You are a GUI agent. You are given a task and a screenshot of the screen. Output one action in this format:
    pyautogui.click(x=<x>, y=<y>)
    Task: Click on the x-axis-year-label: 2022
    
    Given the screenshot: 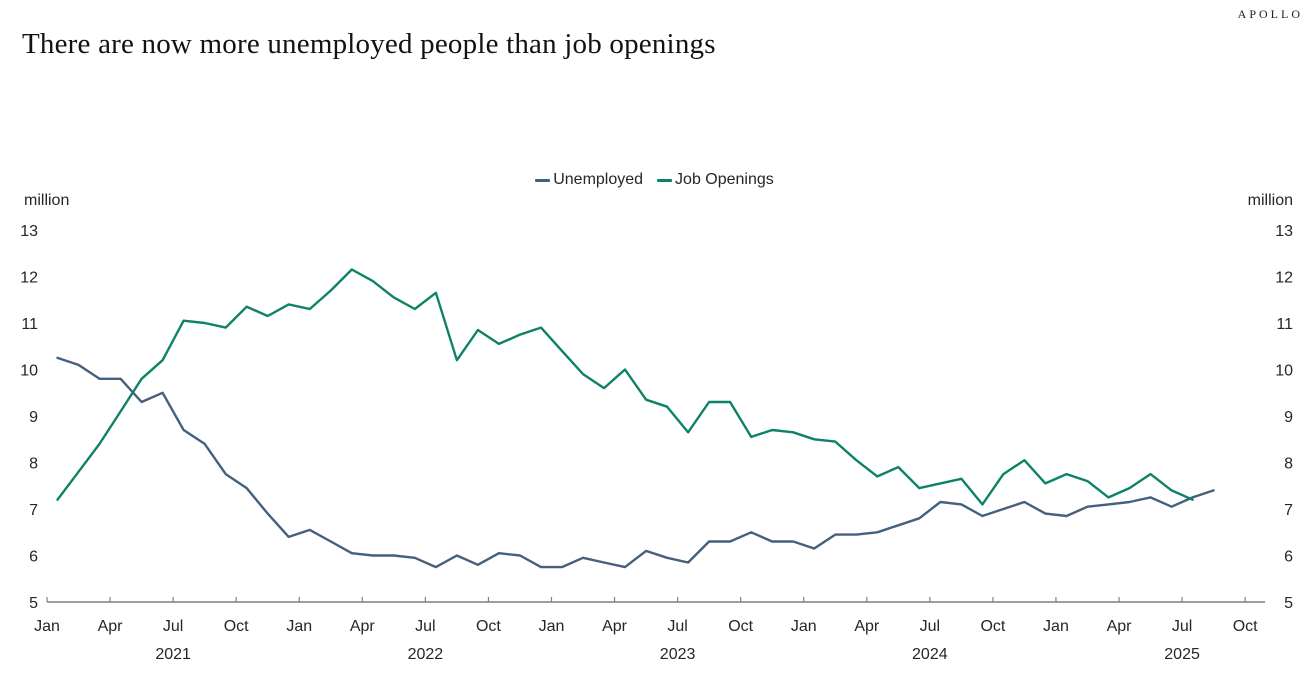 What is the action you would take?
    pyautogui.click(x=426, y=654)
    